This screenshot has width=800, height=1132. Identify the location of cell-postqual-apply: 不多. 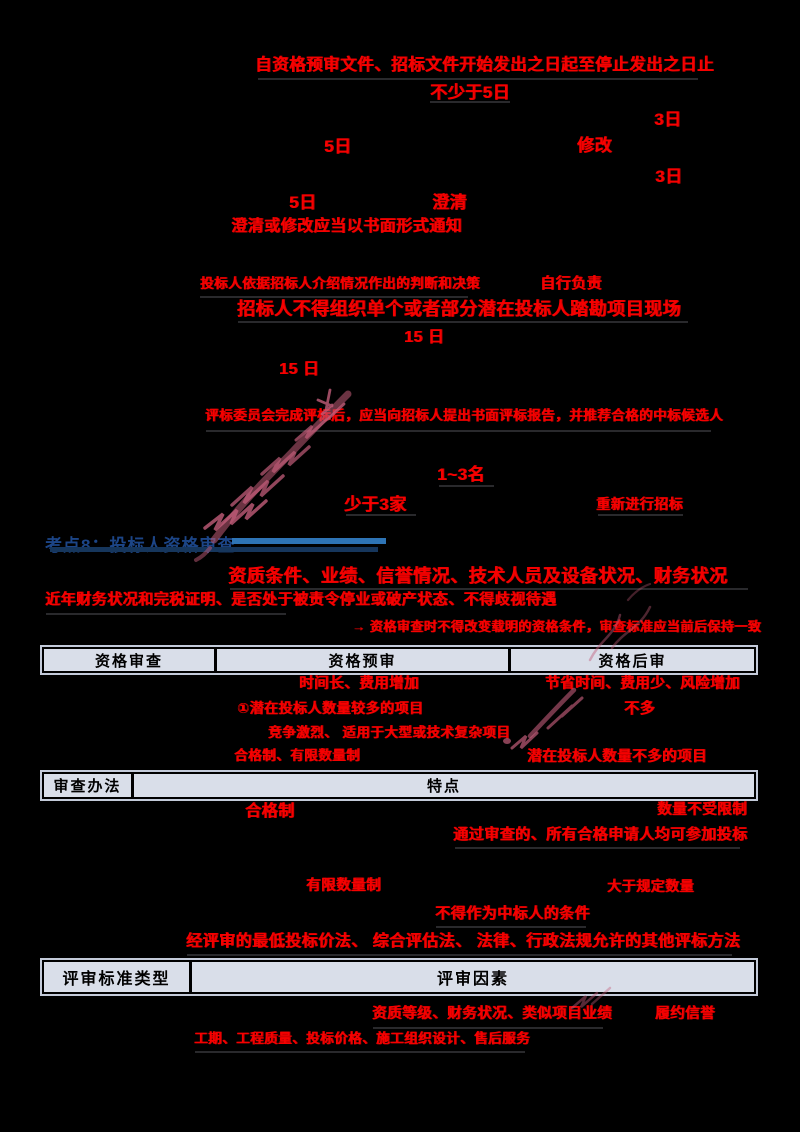
(640, 708).